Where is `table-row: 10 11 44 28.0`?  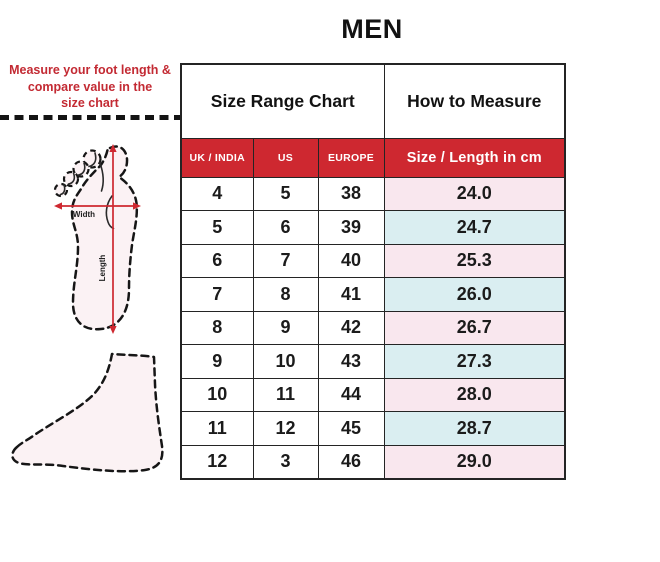 table-row: 10 11 44 28.0 is located at coordinates (373, 394).